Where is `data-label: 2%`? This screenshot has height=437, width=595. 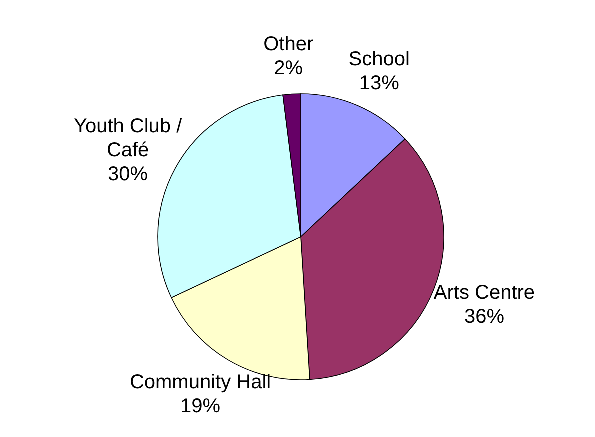 data-label: 2% is located at coordinates (289, 69).